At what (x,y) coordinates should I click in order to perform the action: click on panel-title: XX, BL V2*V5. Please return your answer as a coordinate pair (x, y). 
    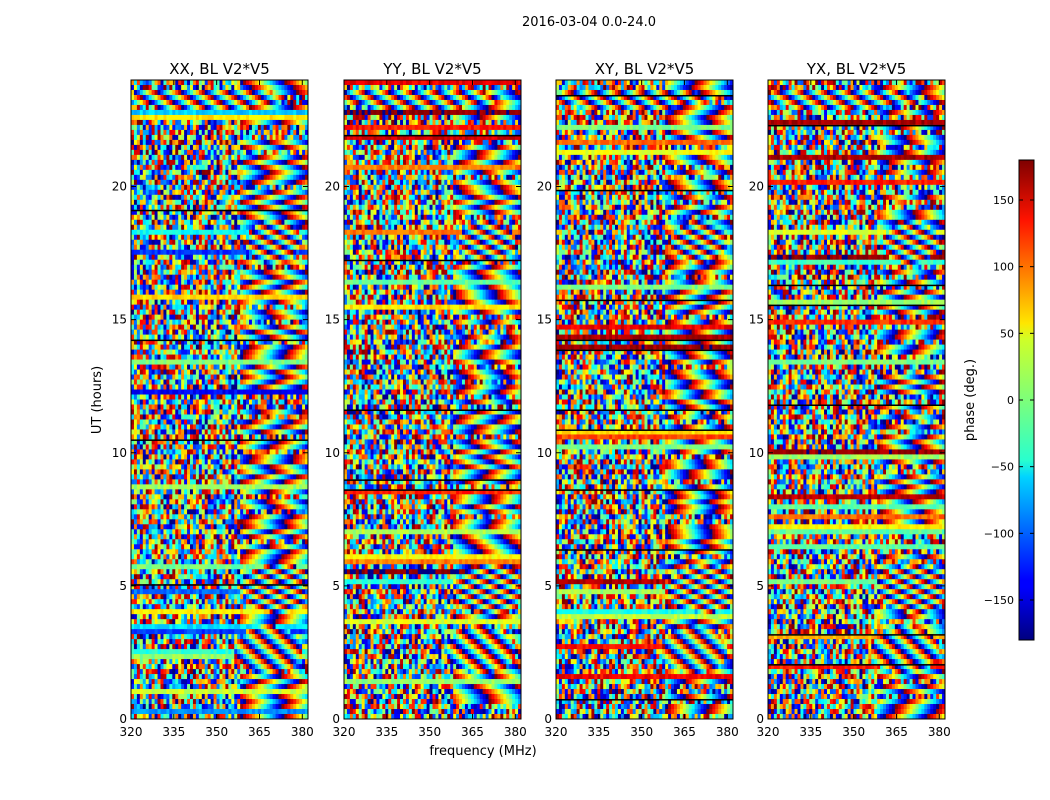
    Looking at the image, I should click on (219, 69).